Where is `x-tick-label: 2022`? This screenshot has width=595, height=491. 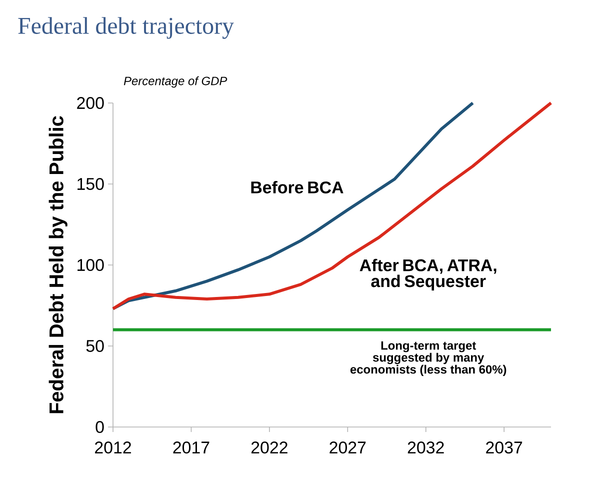 x-tick-label: 2022 is located at coordinates (269, 448).